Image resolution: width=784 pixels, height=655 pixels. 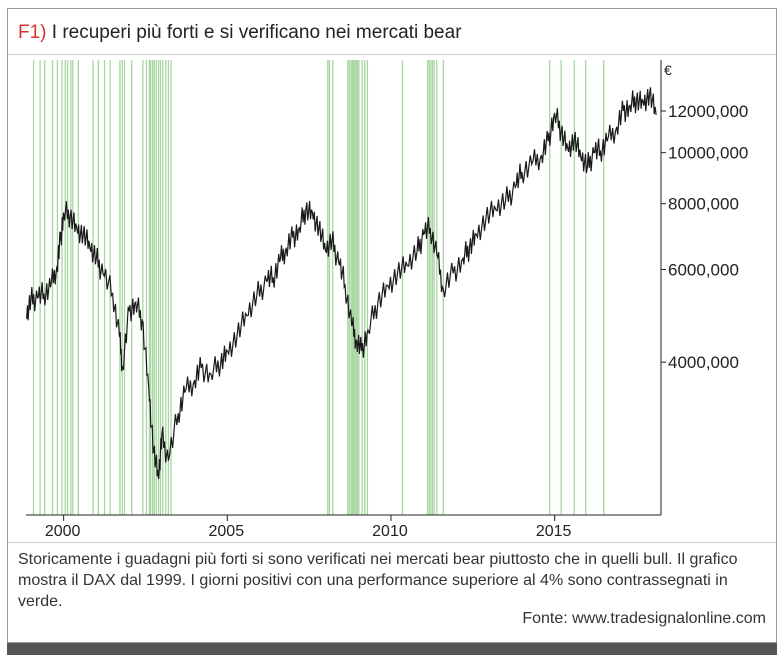 What do you see at coordinates (227, 531) in the screenshot?
I see `x-tick-label-2005: 2005` at bounding box center [227, 531].